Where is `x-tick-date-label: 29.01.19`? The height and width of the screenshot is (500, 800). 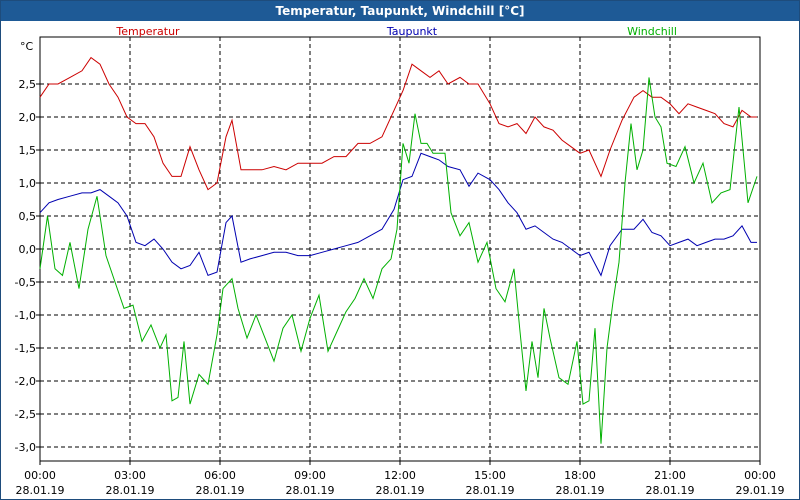
x-tick-date-label: 29.01.19 is located at coordinates (760, 490).